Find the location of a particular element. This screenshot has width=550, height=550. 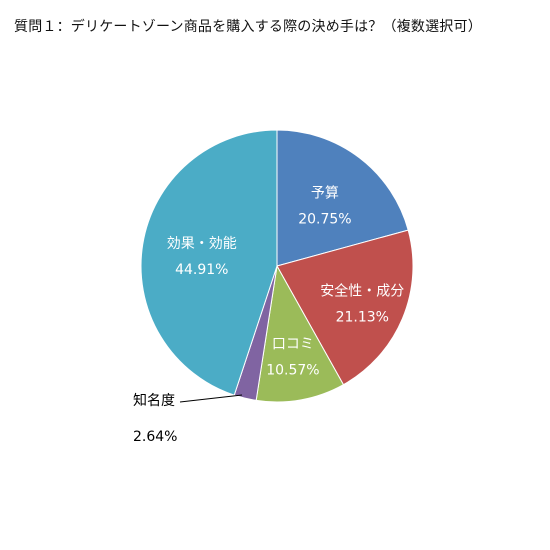

slice-value-label-5: 44.91% is located at coordinates (201, 270).